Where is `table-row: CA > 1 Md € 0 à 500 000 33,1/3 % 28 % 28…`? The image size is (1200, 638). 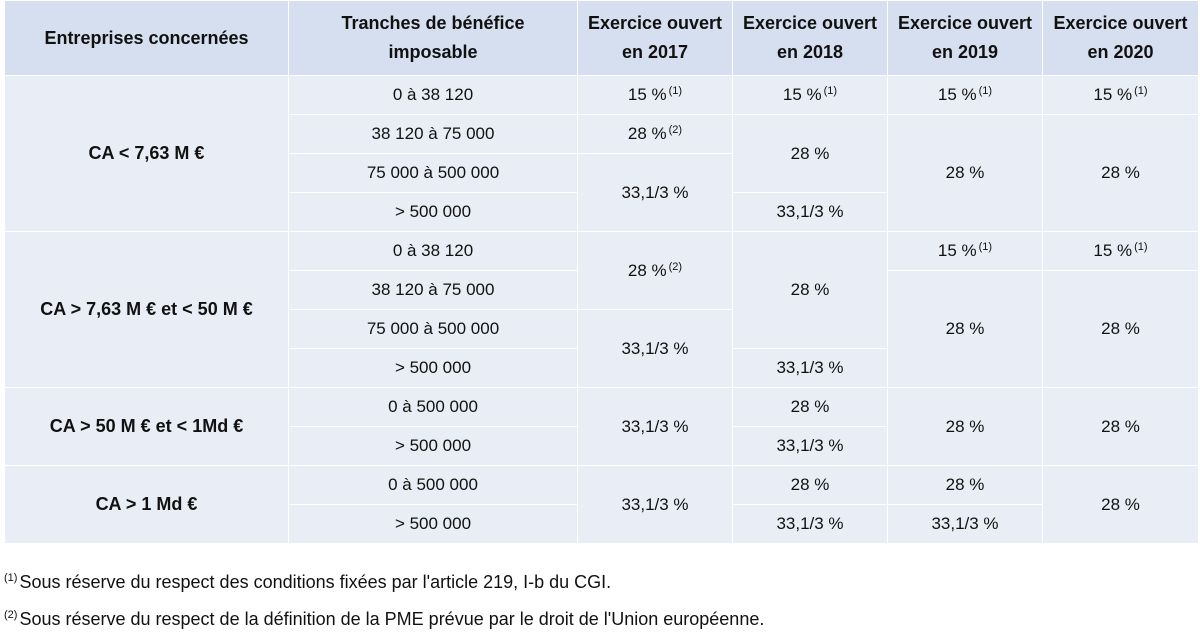 table-row: CA > 1 Md € 0 à 500 000 33,1/3 % 28 % 28… is located at coordinates (601, 504).